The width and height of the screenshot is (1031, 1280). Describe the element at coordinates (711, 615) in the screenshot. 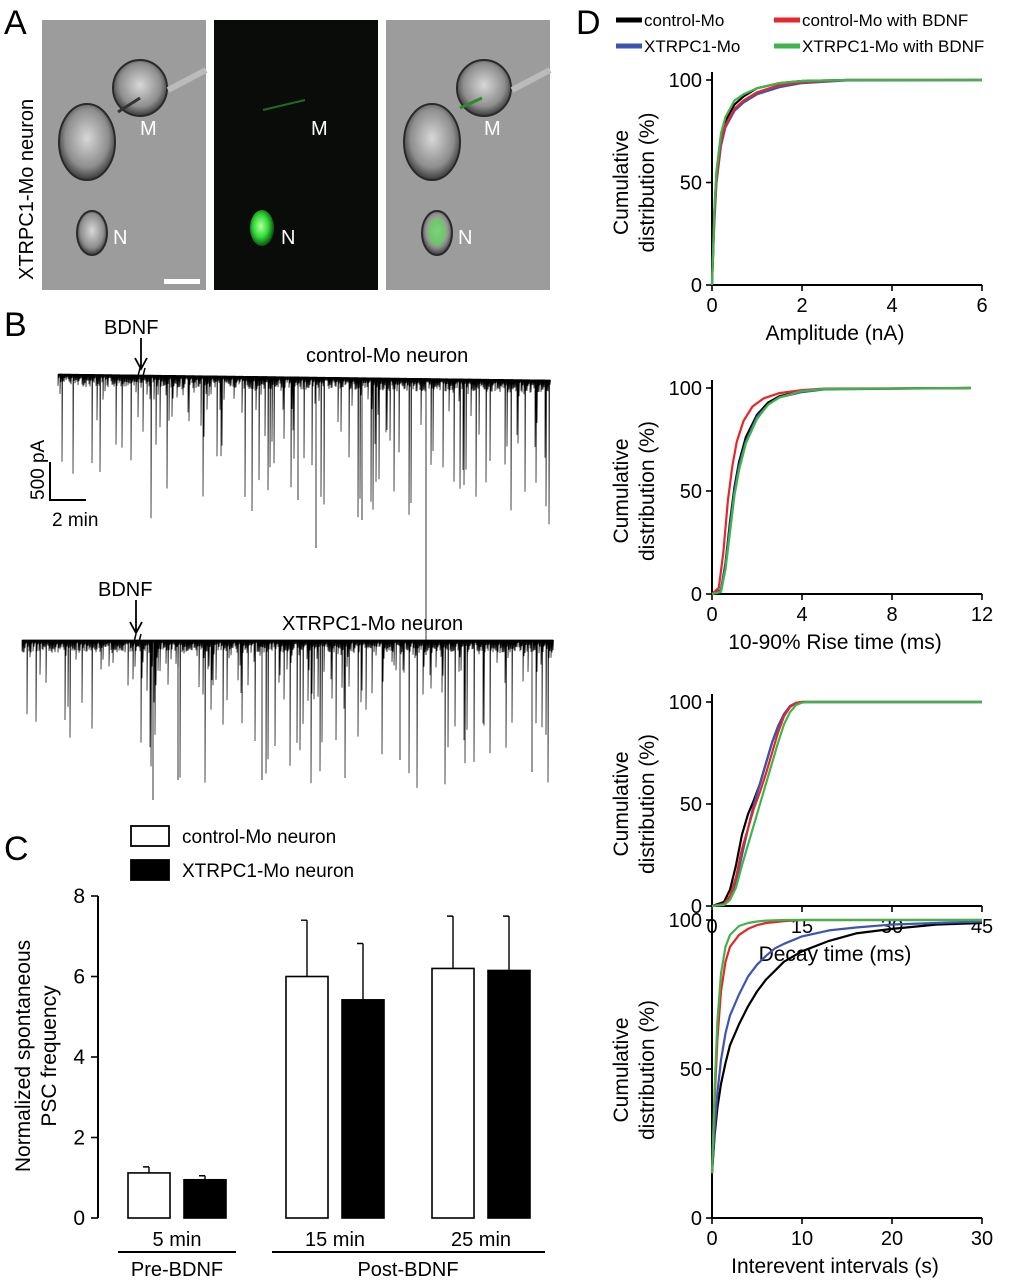

I see `x-tick-label: 0` at that location.